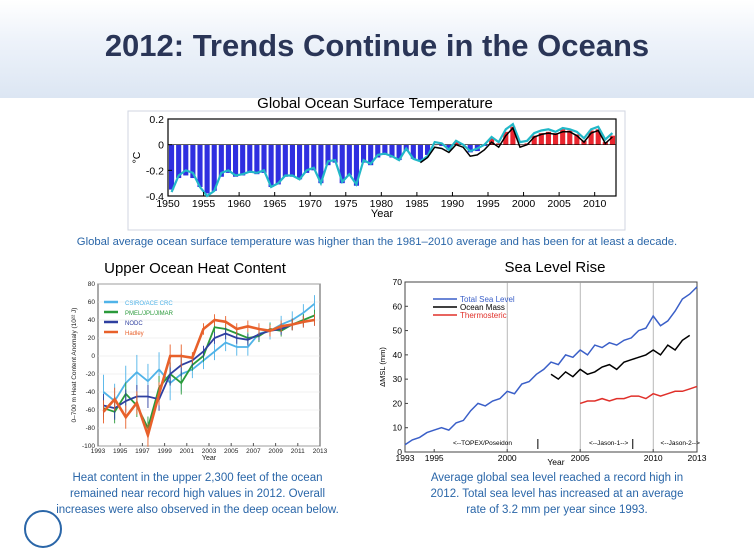 Image resolution: width=754 pixels, height=548 pixels. I want to click on chart1-x-tick-label: 1985, so click(417, 204).